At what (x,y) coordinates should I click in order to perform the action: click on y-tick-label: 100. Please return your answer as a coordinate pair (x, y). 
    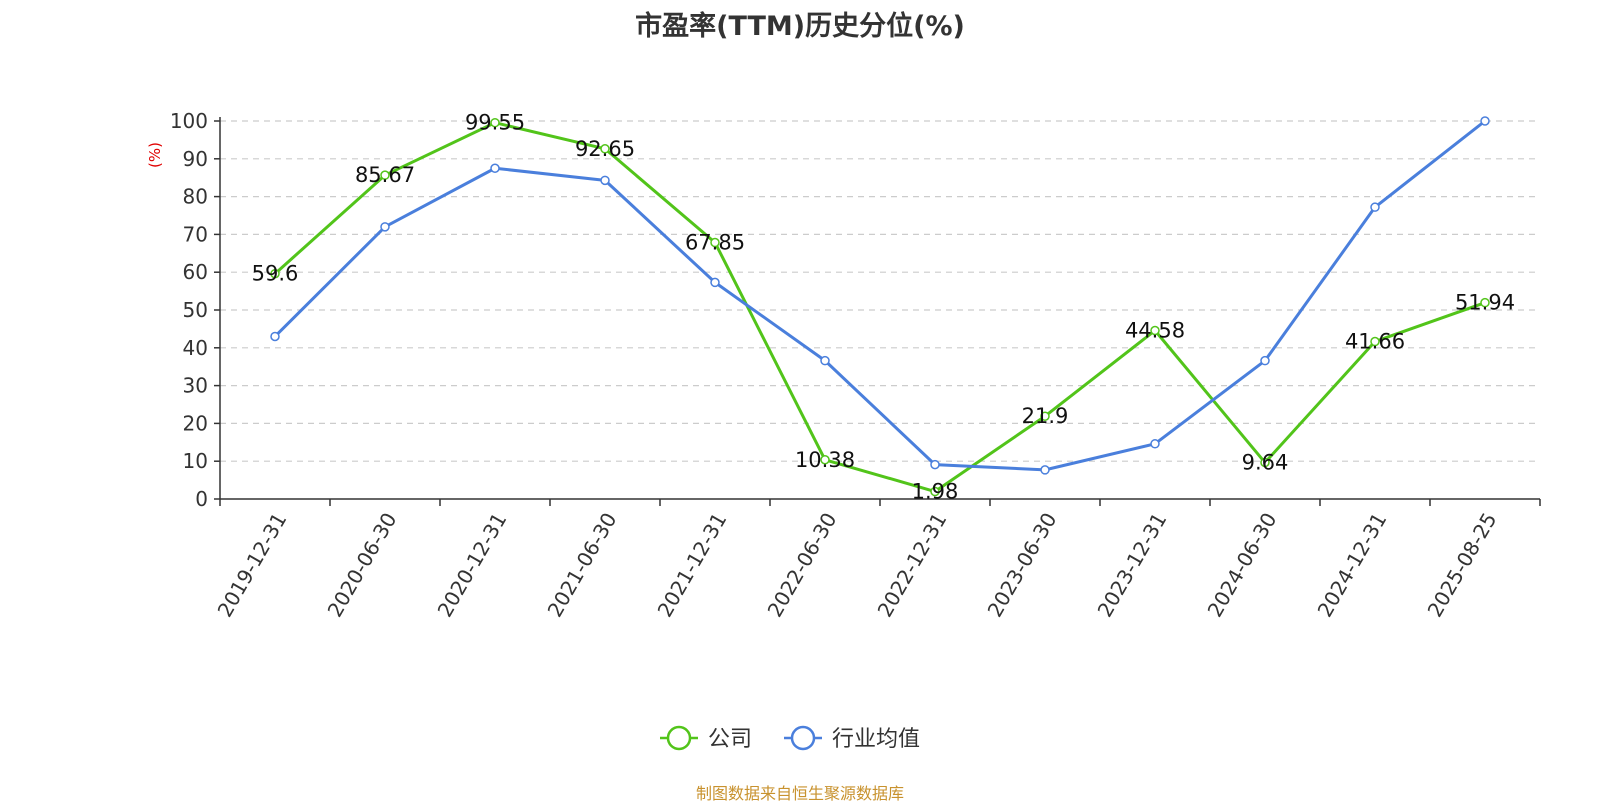
    Looking at the image, I should click on (189, 121).